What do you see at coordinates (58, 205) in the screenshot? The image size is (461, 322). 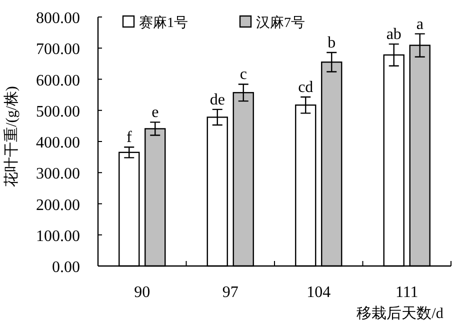 I see `y-tick-label: 200.00` at bounding box center [58, 205].